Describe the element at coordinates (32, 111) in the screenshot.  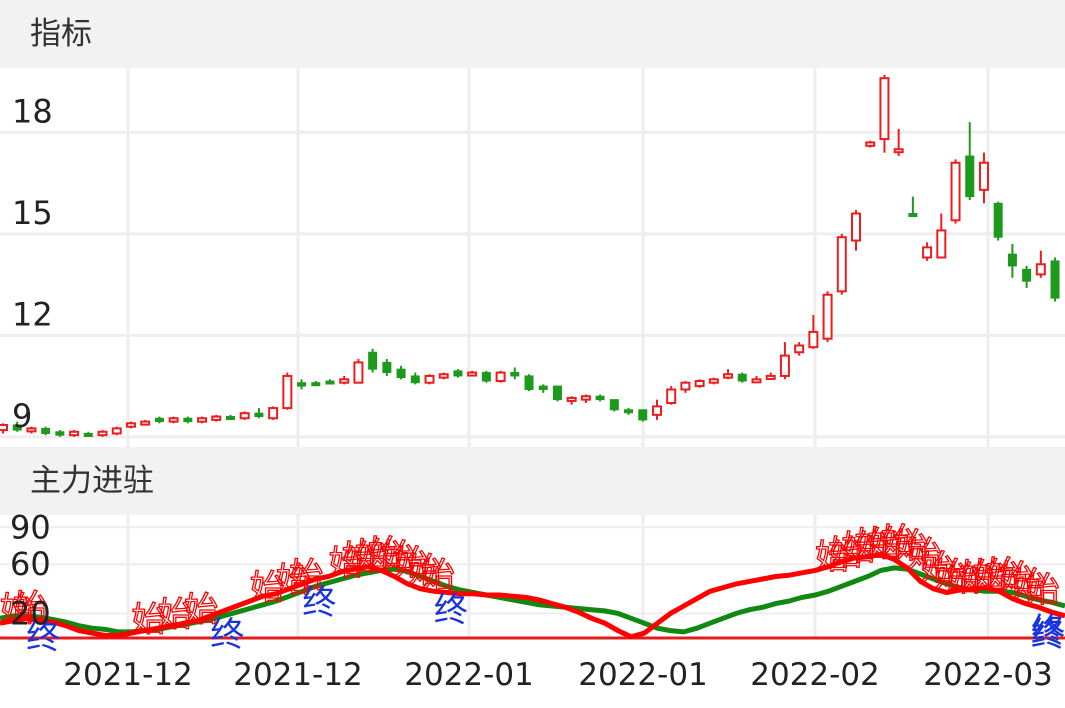
I see `price-tick-label: 18` at that location.